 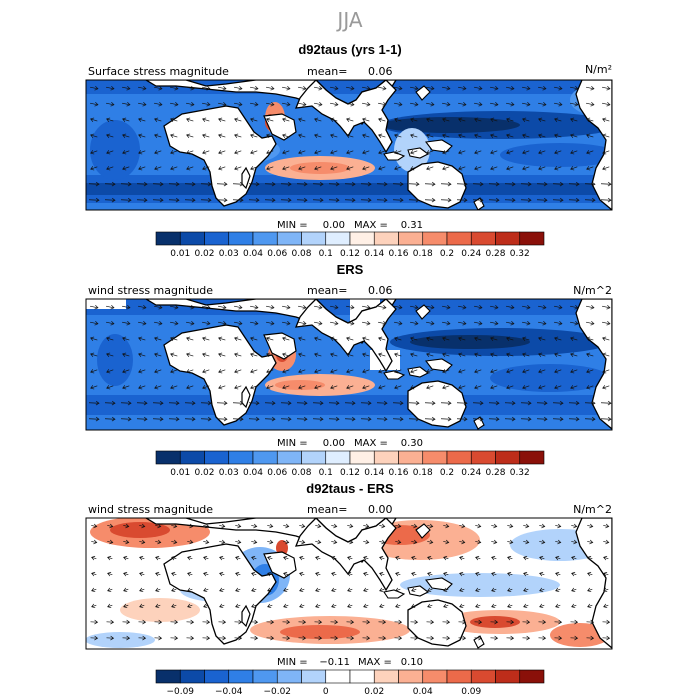 I want to click on colorbar-tick-label: 0.02, so click(x=204, y=254).